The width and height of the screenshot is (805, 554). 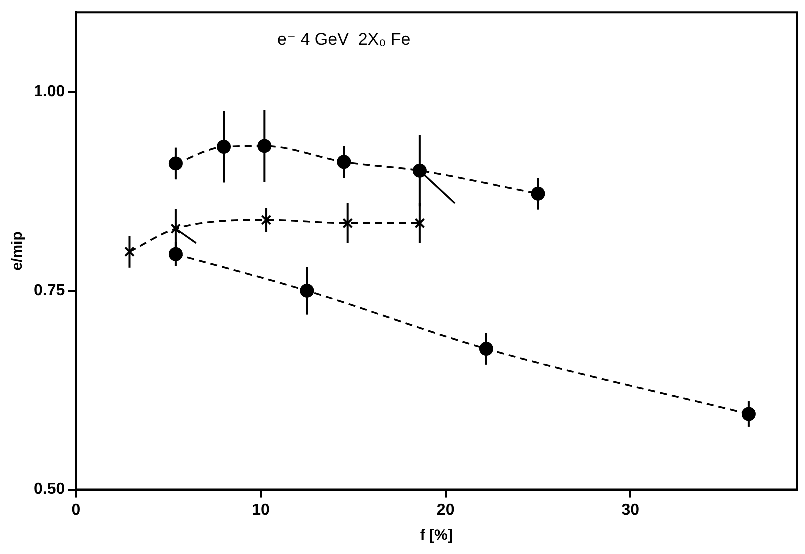 I want to click on x-tick-label: 20, so click(x=445, y=510).